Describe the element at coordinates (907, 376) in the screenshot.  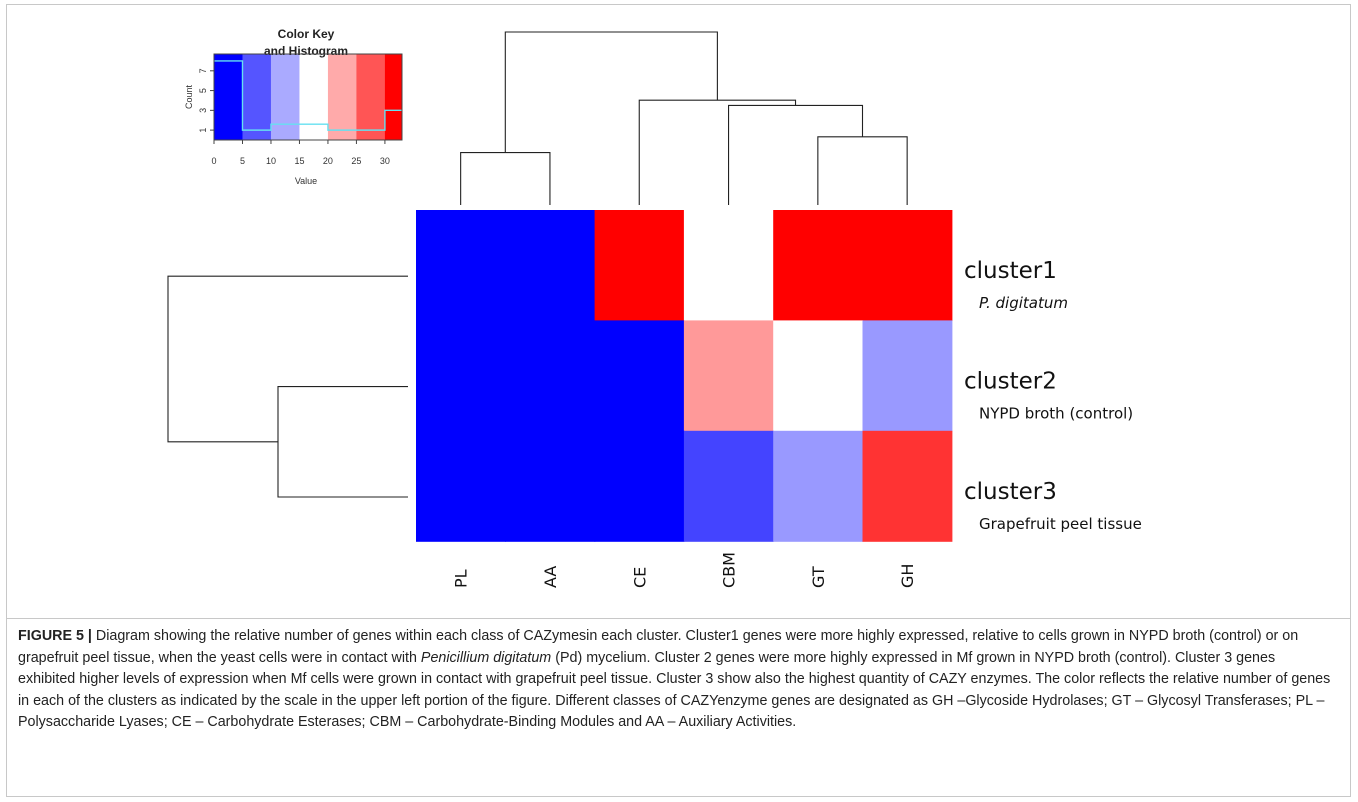
I see `heatmap-cell-cluster2-GH` at that location.